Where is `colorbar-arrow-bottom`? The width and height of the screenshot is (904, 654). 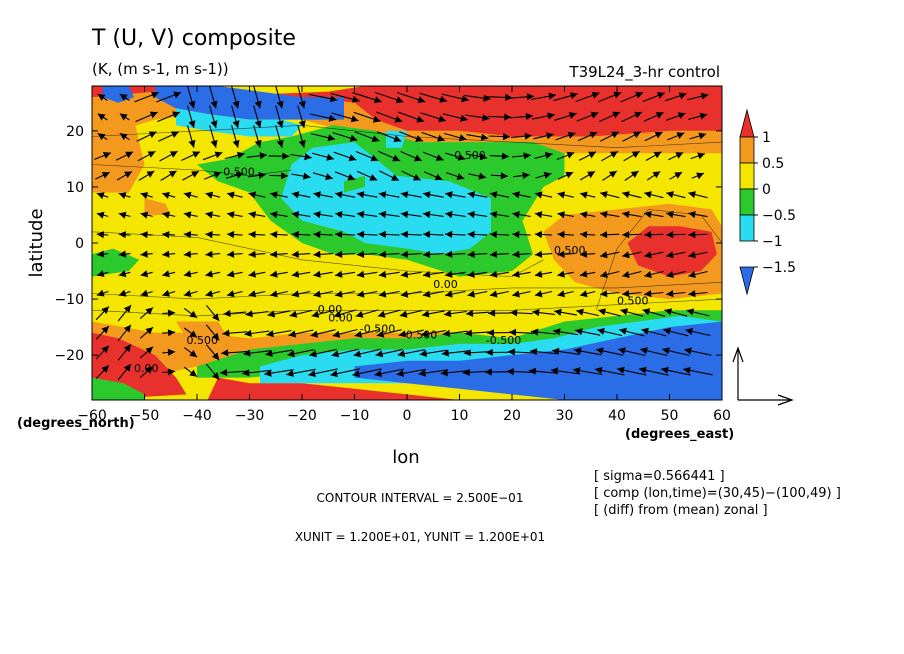
colorbar-arrow-bottom is located at coordinates (747, 281).